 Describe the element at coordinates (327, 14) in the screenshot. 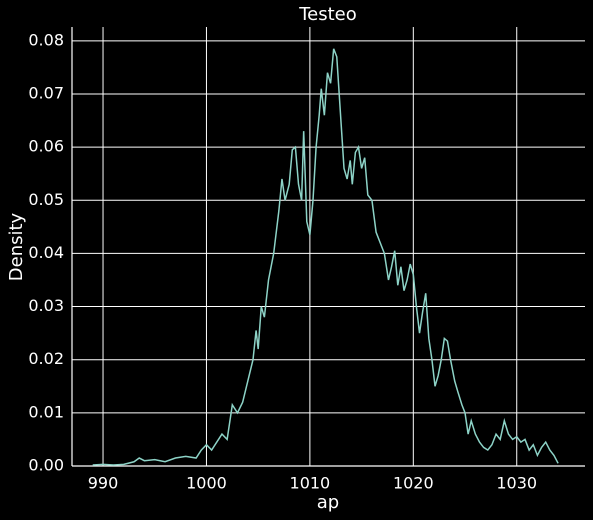

I see `chart-title: Testeo` at that location.